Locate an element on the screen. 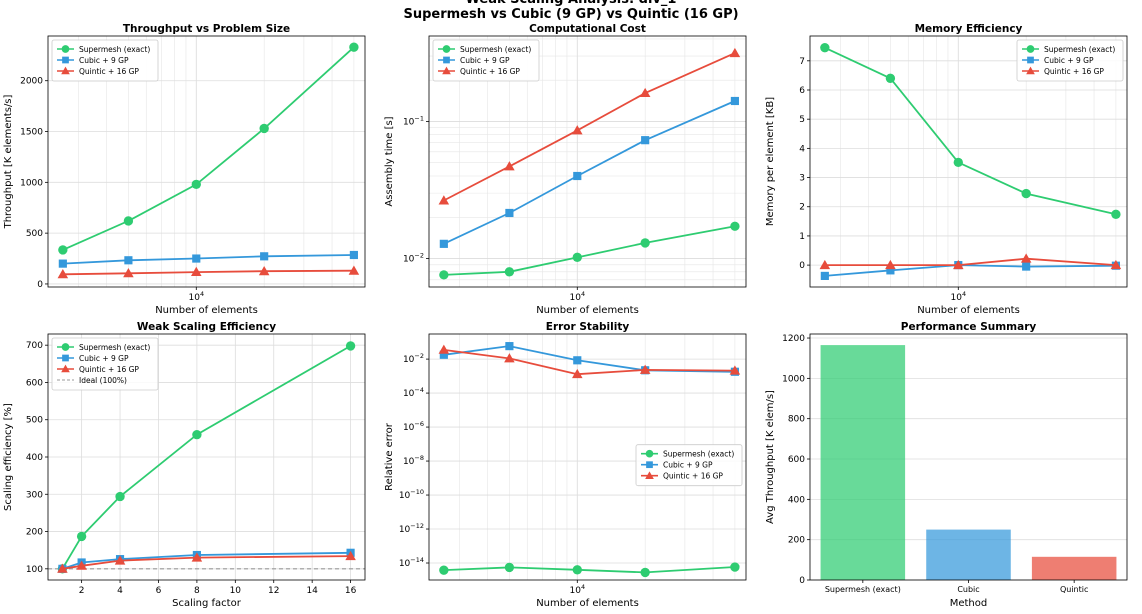 This screenshot has height=614, width=1142. series-cubic is located at coordinates (589, 172).